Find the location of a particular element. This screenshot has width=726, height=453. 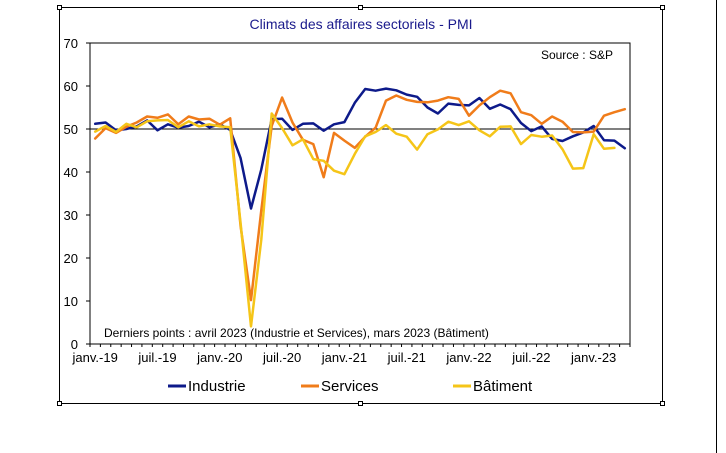

y-axis: 0 10 20 30 40 50 60 70 is located at coordinates (77, 194).